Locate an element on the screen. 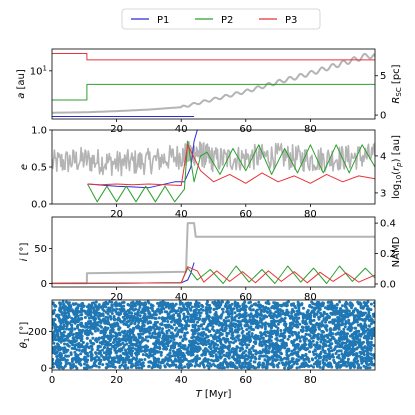 The width and height of the screenshot is (415, 415). x-tick-label: 20 is located at coordinates (116, 380).